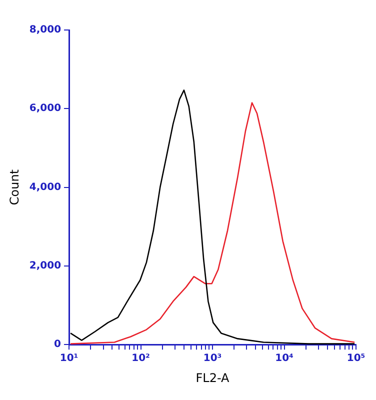  What do you see at coordinates (284, 358) in the screenshot?
I see `x-tick-label: 10⁴` at bounding box center [284, 358].